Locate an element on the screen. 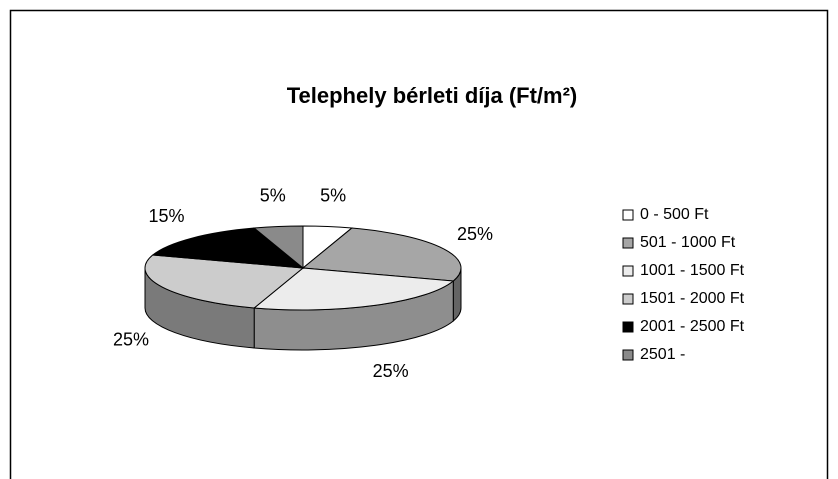  legend-label: 501 - 1000 Ft is located at coordinates (688, 242).